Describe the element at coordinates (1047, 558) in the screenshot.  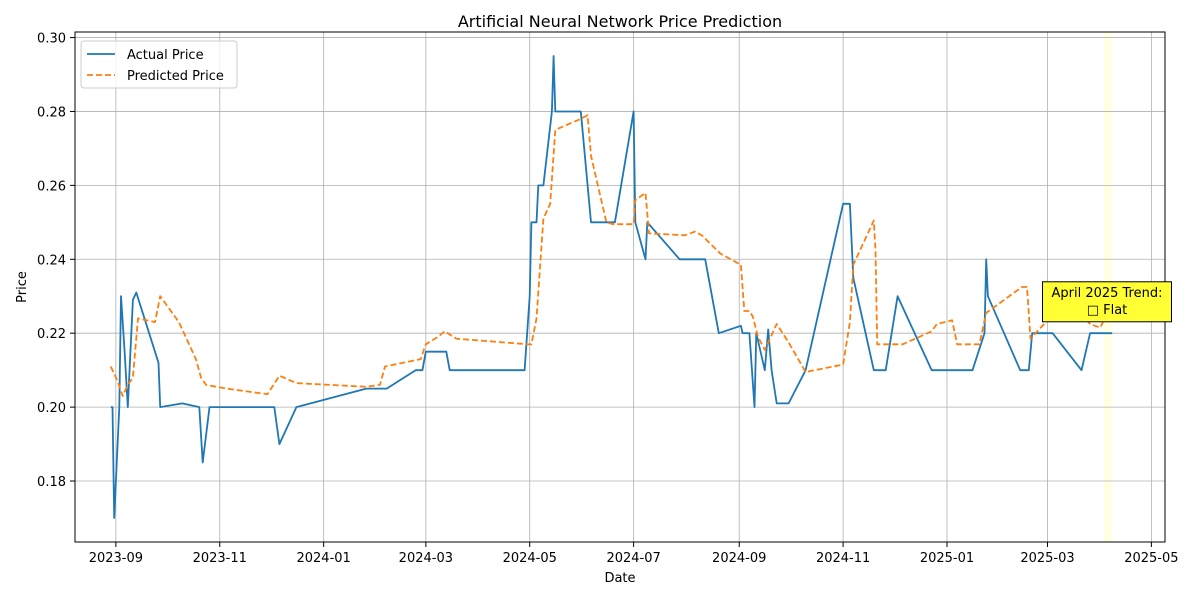
I see `x-tick-label: 2025-03` at that location.